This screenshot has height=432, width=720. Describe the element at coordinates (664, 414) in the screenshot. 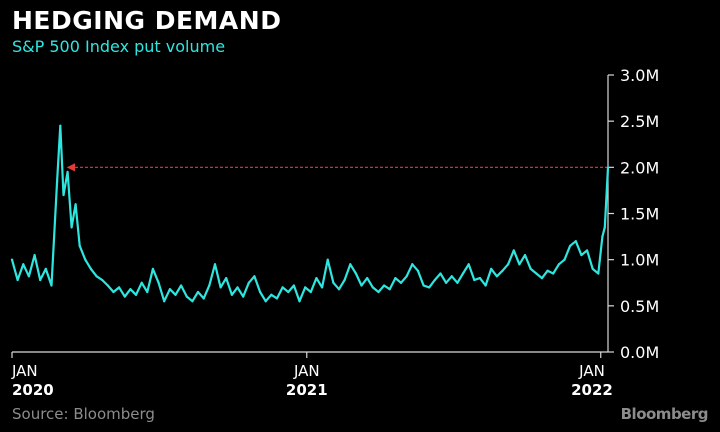

I see `brand-logo: Bloomberg` at that location.